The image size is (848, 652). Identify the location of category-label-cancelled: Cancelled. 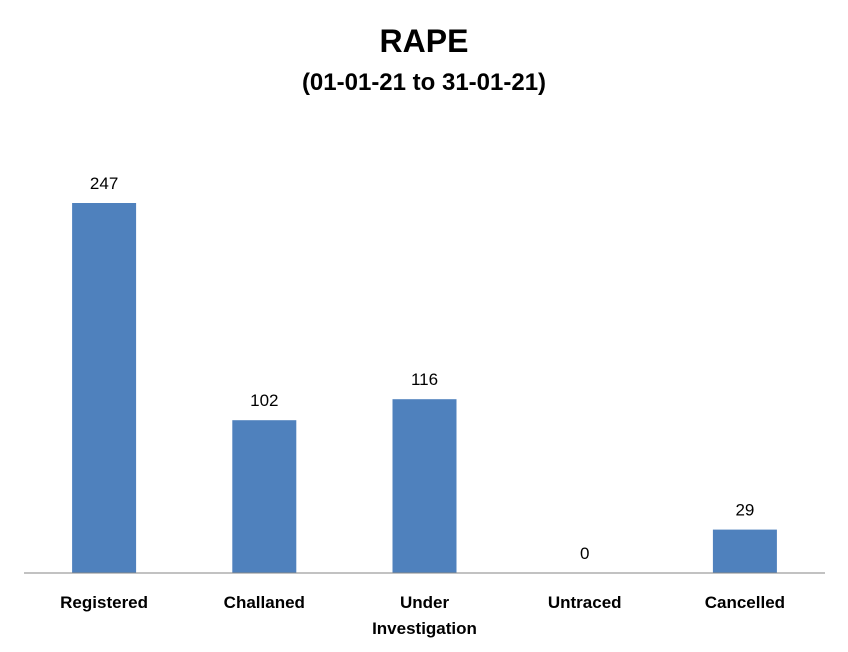
(745, 602).